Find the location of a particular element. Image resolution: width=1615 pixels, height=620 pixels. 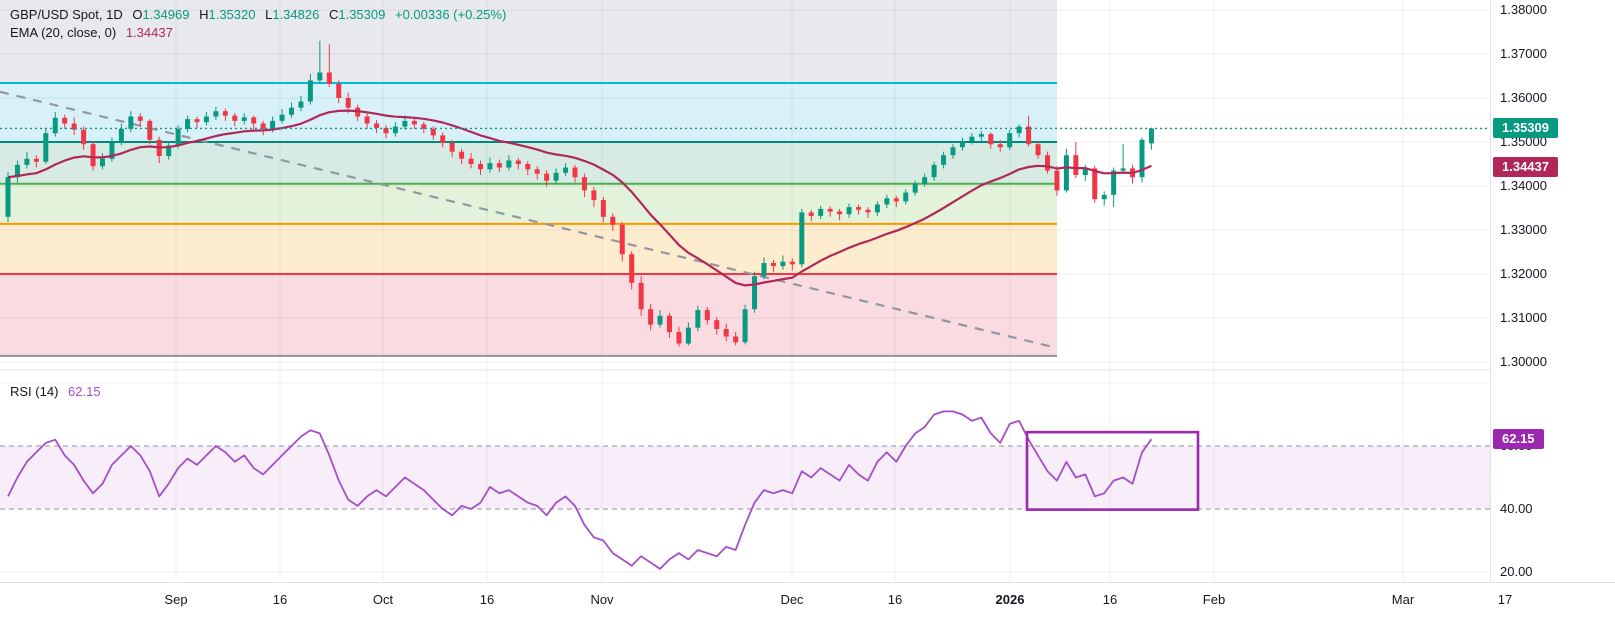

time-tick-label: 17 is located at coordinates (1505, 599).